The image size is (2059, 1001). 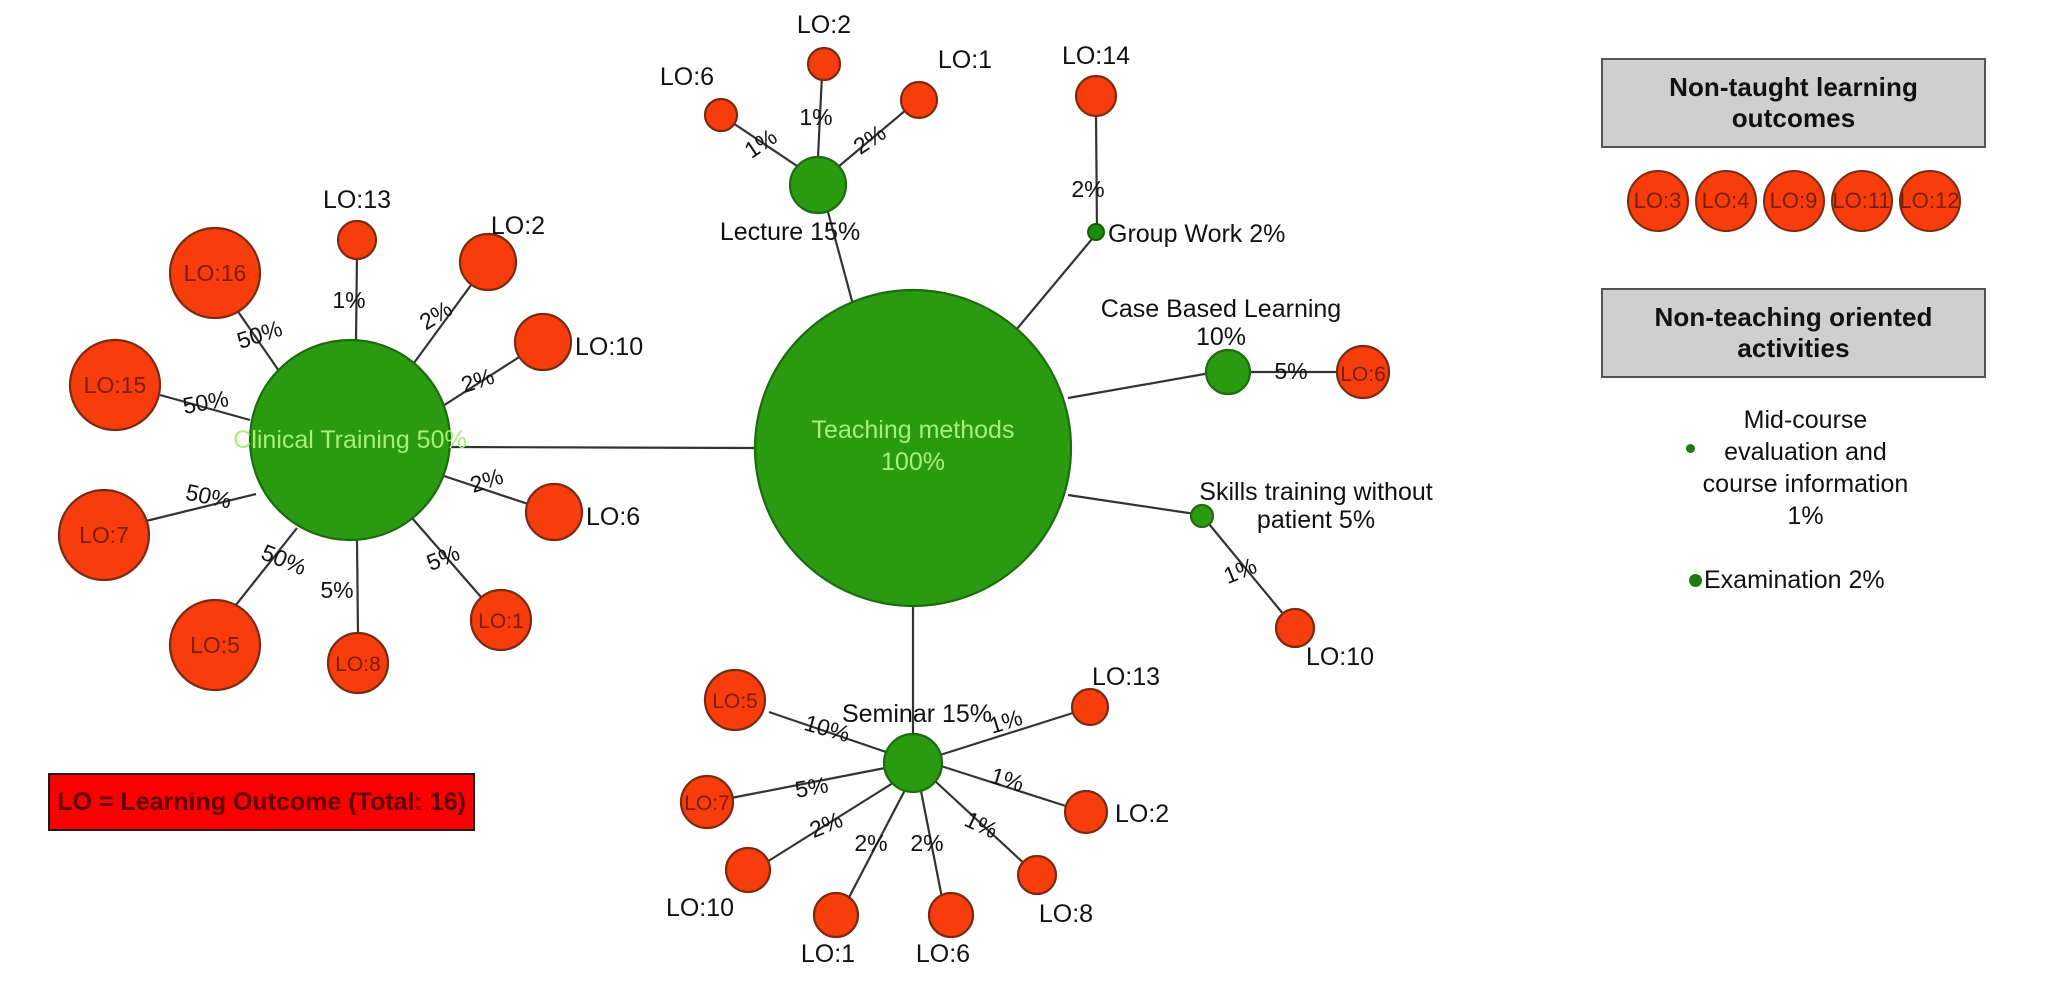 I want to click on node-lo-10-skills, so click(x=1295, y=628).